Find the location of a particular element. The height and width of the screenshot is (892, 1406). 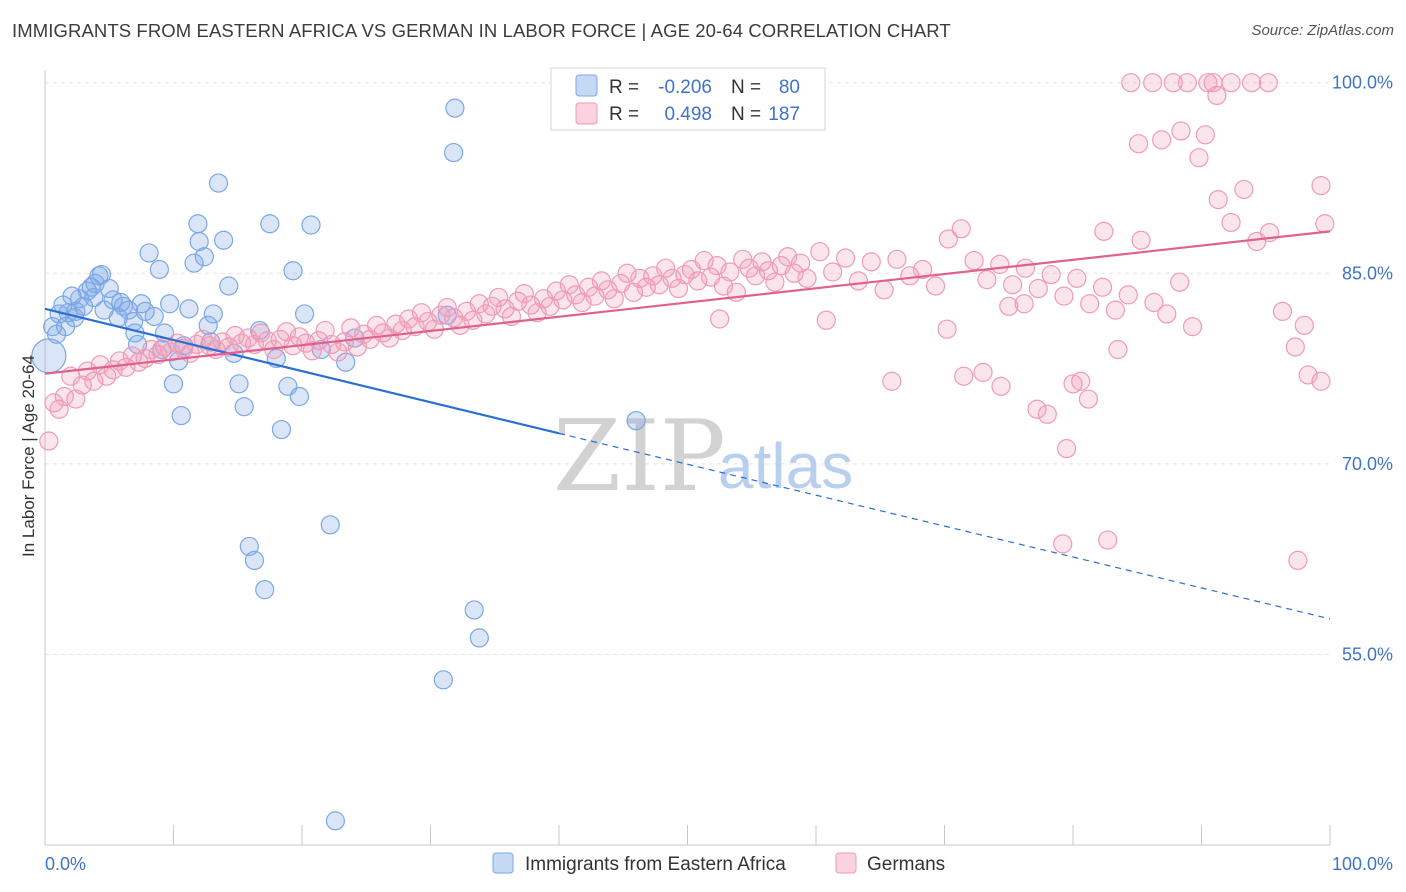

series-legend-swatch-germans is located at coordinates (846, 863).